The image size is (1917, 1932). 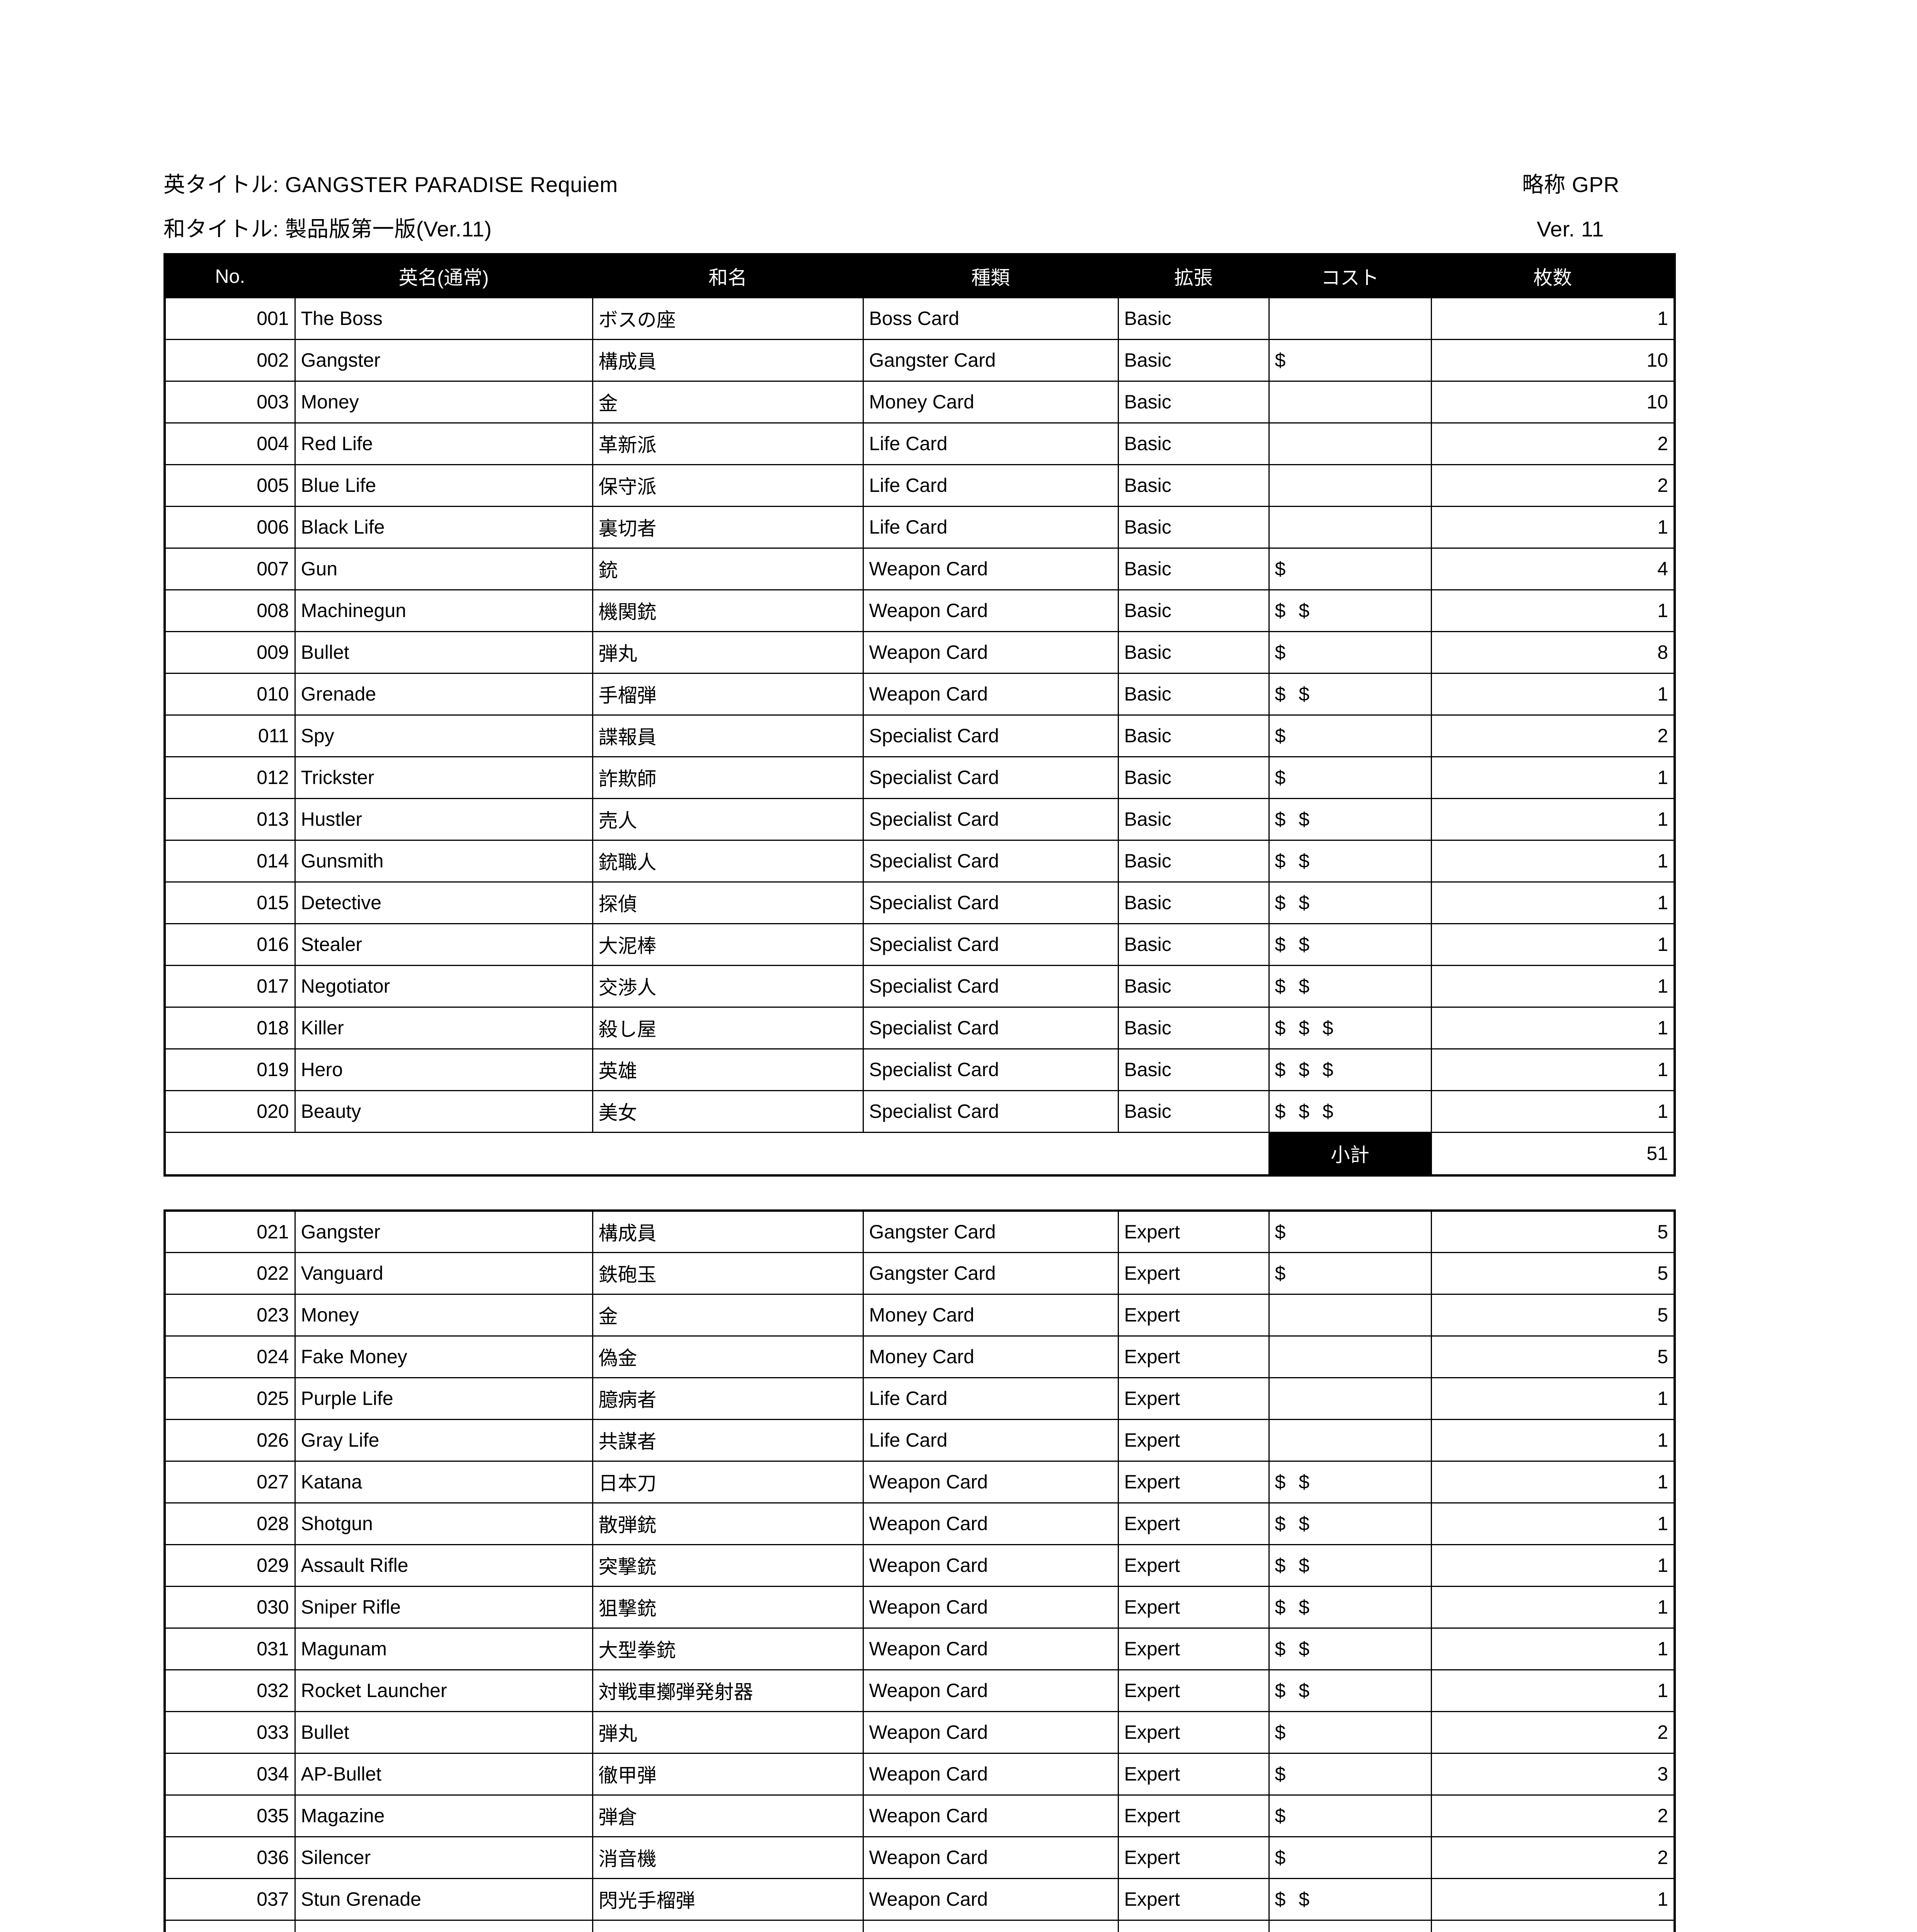 What do you see at coordinates (230, 1028) in the screenshot?
I see `card-no: 018` at bounding box center [230, 1028].